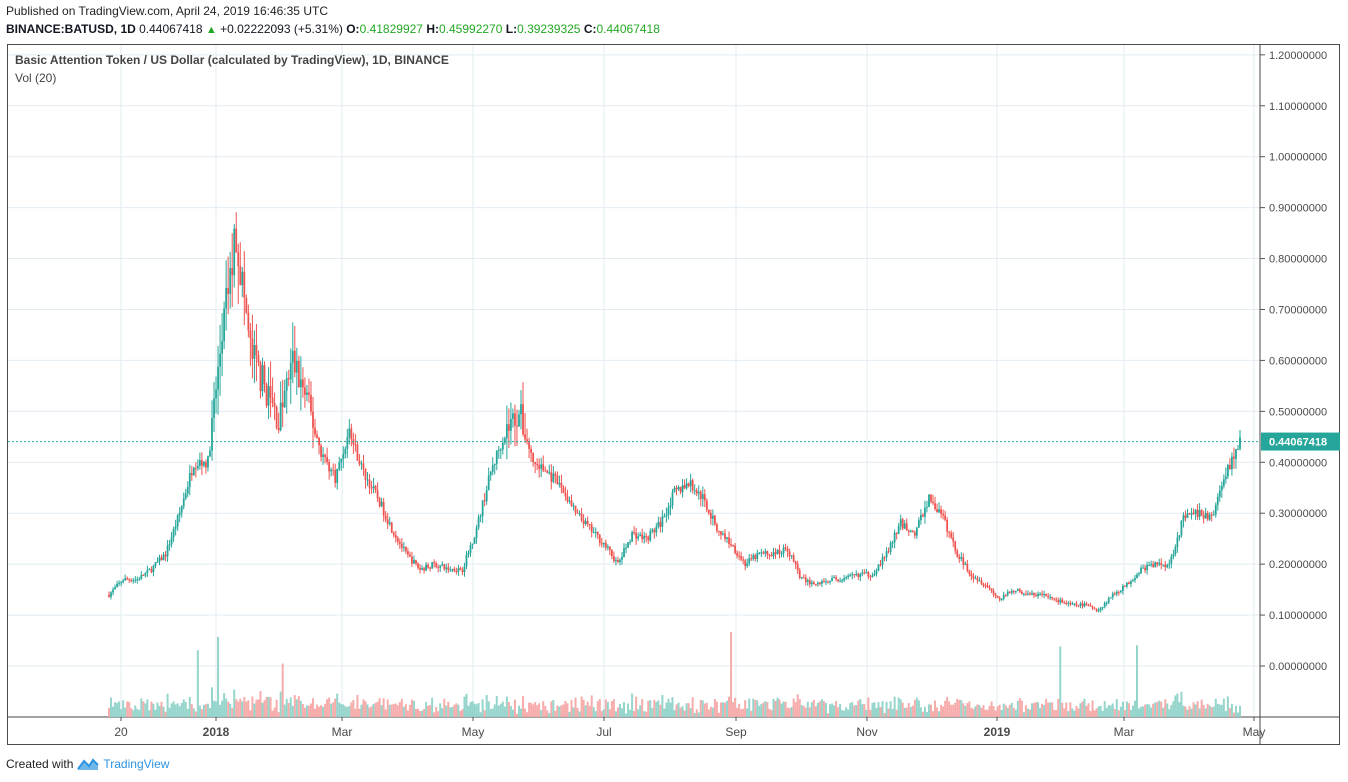  Describe the element at coordinates (353, 29) in the screenshot. I see `open-label: O:` at that location.